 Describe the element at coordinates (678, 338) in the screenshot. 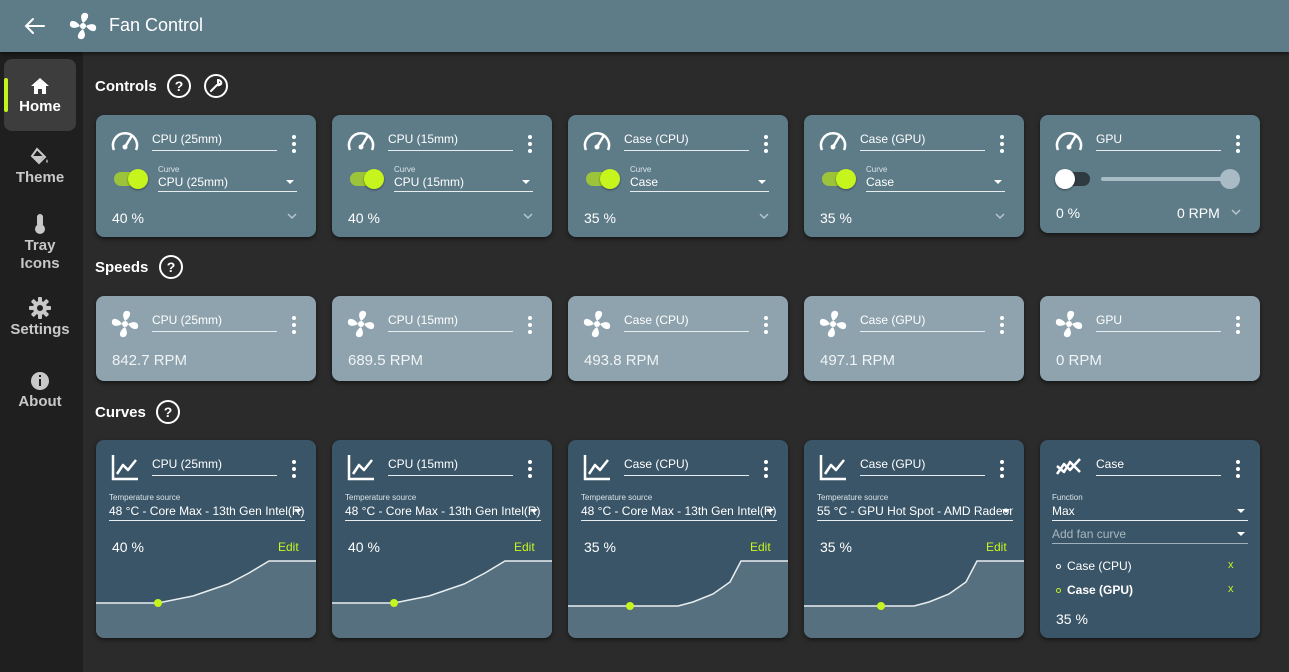

I see `speed-card: Case (CPU) 493.8 RPM` at that location.